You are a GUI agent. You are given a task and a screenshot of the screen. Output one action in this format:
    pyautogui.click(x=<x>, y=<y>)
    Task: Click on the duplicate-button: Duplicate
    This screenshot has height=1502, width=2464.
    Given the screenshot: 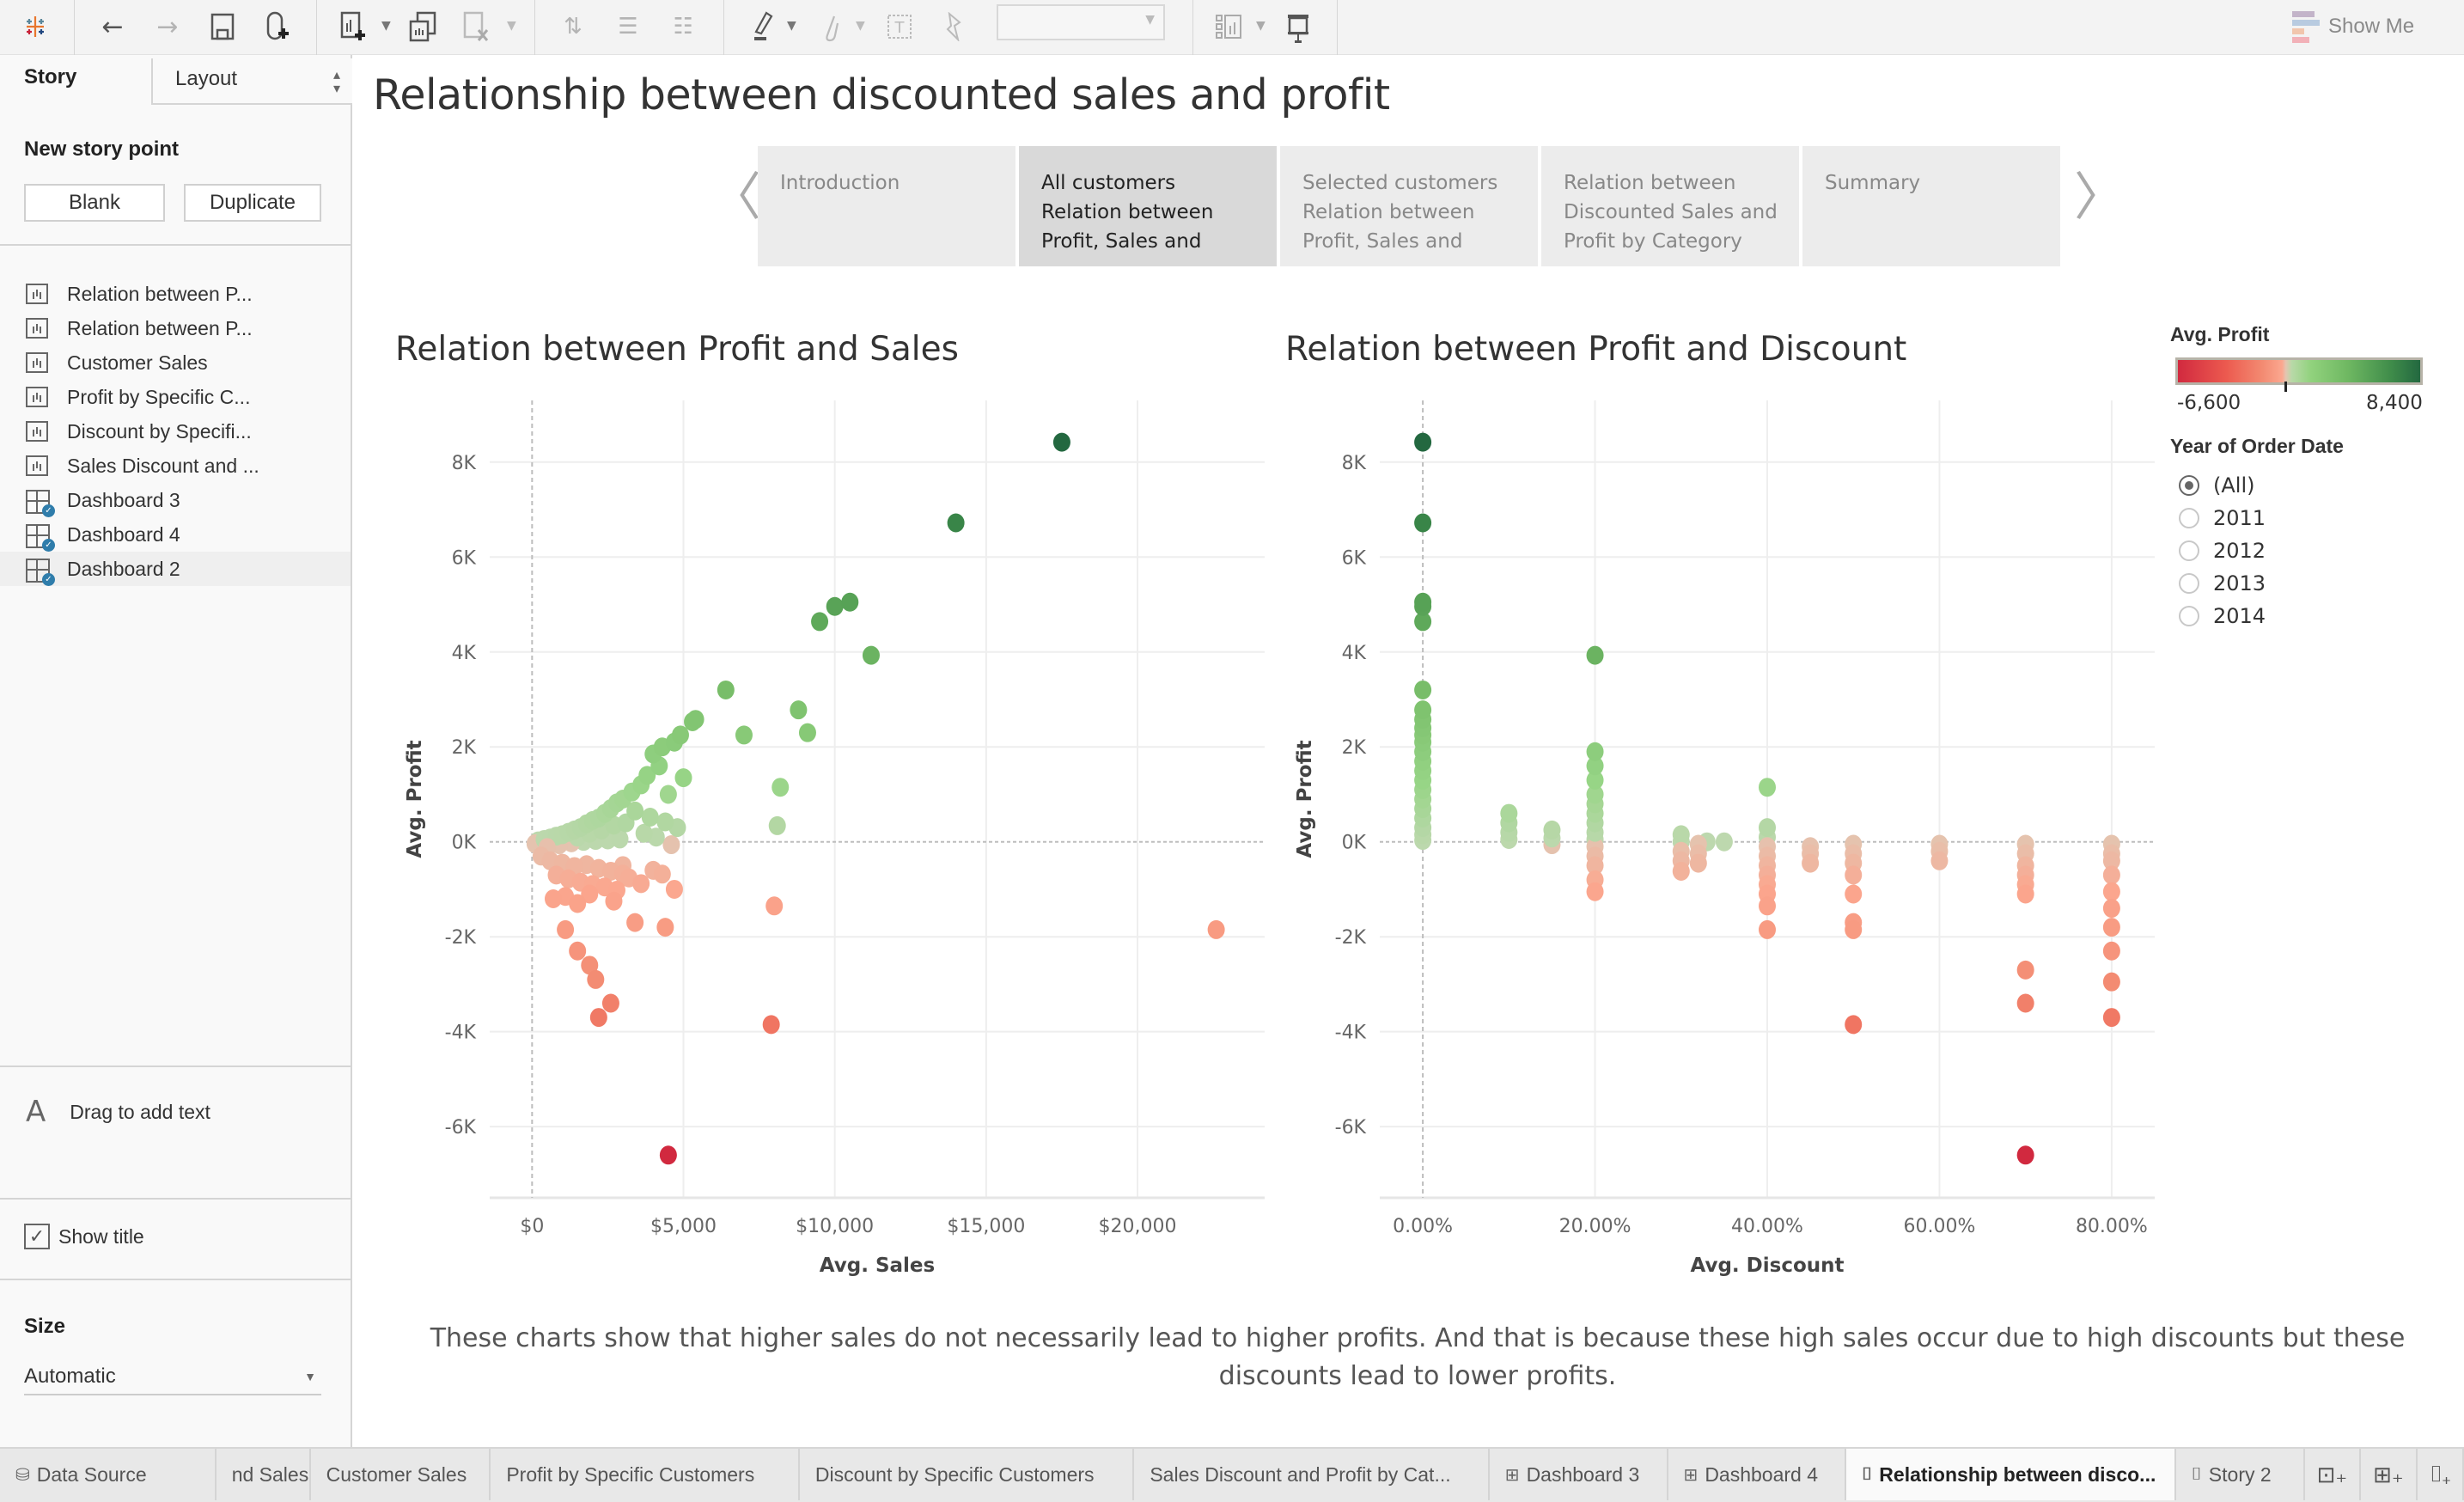 What is the action you would take?
    pyautogui.click(x=252, y=203)
    